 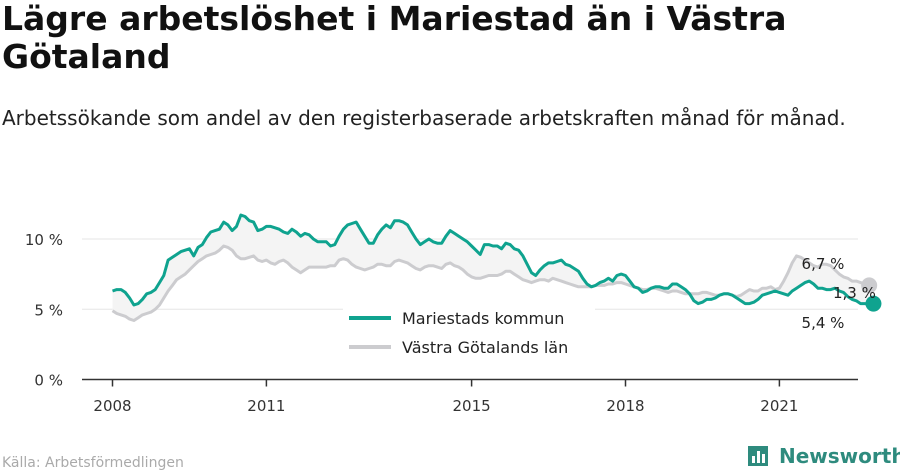 I want to click on x-axis-ticks: 2008 2011 2015 2018 2021, so click(x=445, y=397).